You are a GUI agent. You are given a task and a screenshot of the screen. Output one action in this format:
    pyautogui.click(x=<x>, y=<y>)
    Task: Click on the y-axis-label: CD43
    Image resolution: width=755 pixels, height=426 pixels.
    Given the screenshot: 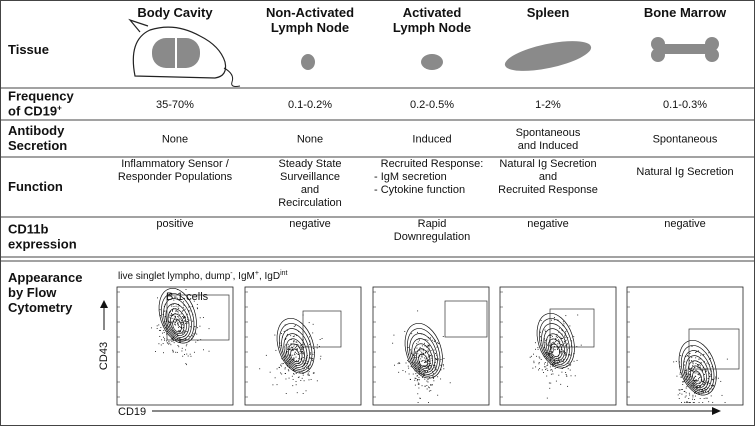 What is the action you would take?
    pyautogui.click(x=104, y=356)
    